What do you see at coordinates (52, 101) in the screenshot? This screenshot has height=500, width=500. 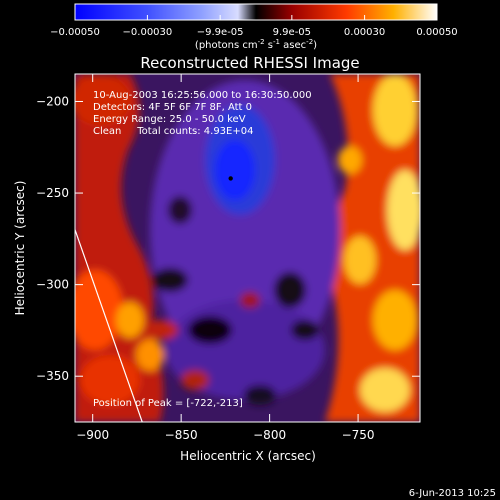 I see `y-tick-label: −200` at bounding box center [52, 101].